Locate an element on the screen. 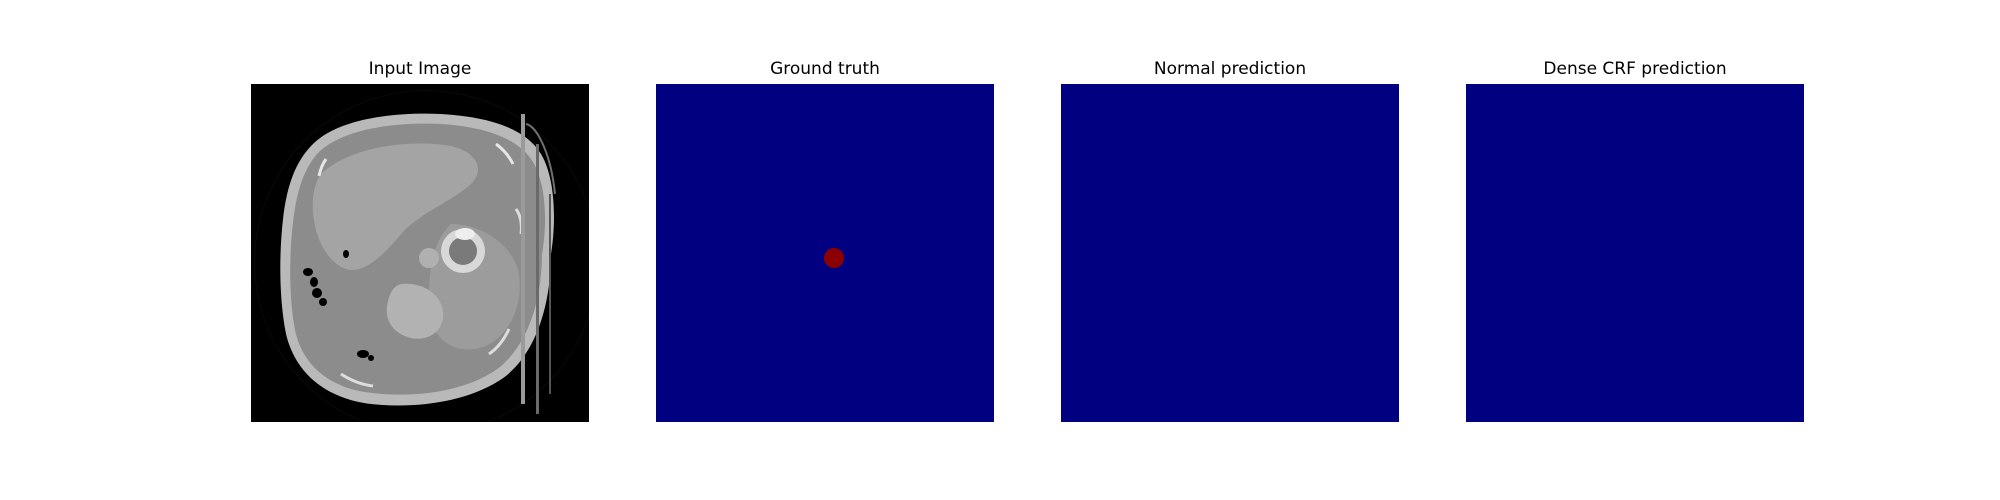 This screenshot has width=2000, height=500. ct-scan-image is located at coordinates (420, 253).